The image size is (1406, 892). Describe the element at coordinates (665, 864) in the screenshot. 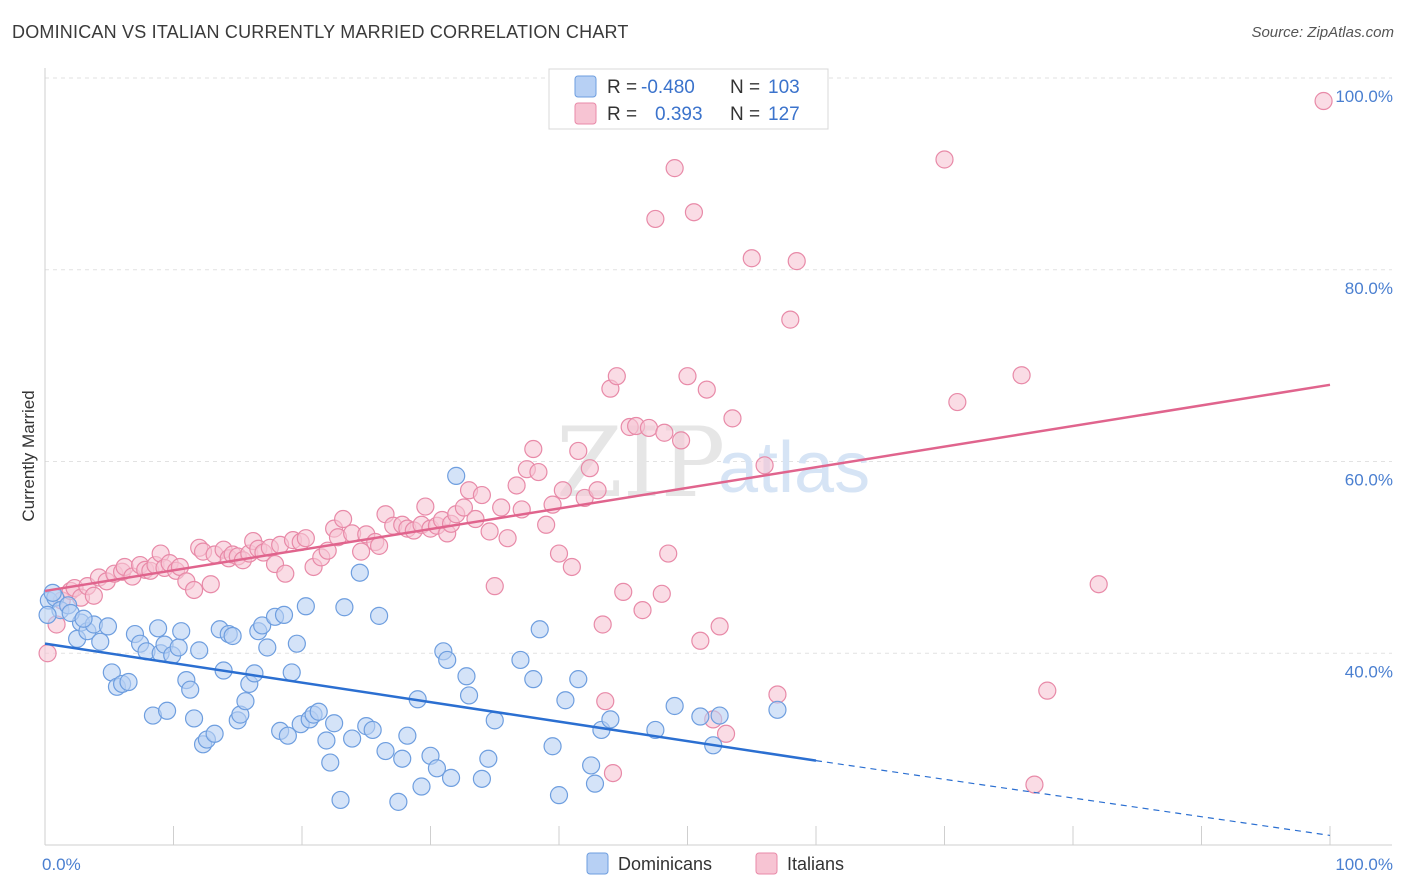

I see `bottom-legend-dominicans: Dominicans` at that location.